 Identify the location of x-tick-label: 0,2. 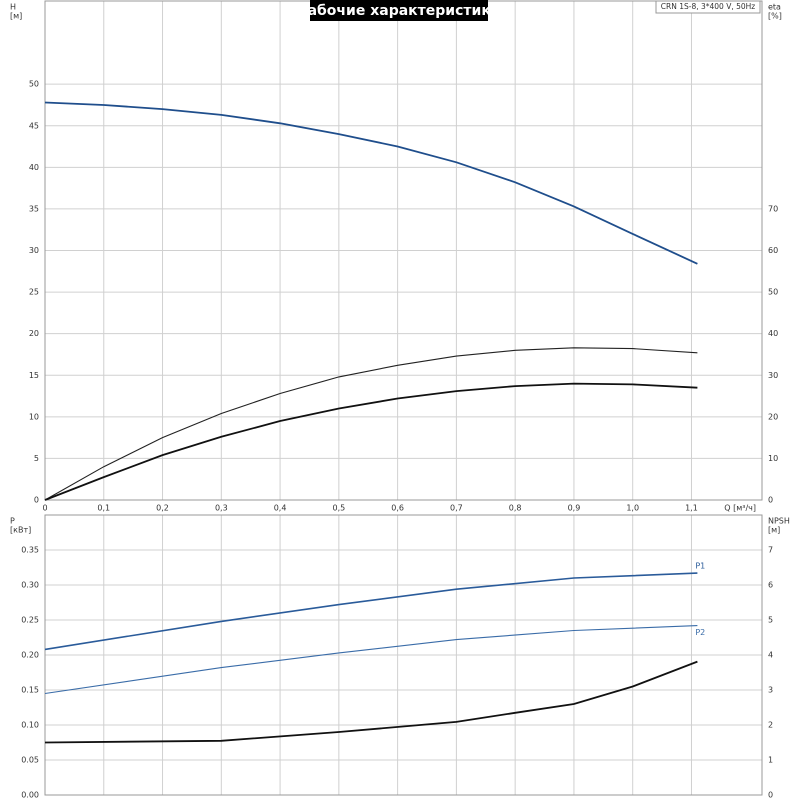
(162, 508).